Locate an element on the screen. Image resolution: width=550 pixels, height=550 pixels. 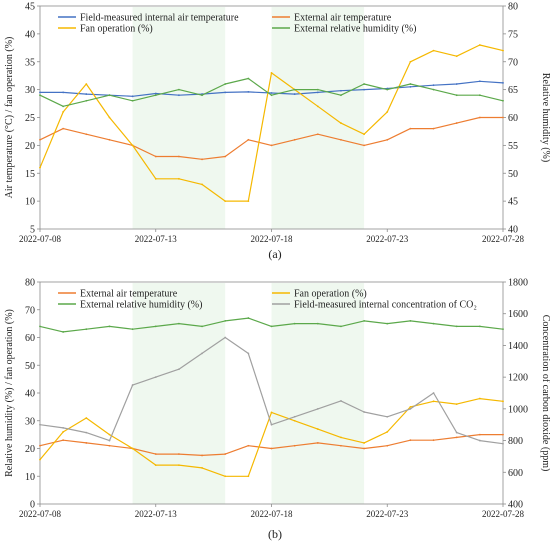
y-left-tick-label: 40 is located at coordinates (30, 394).